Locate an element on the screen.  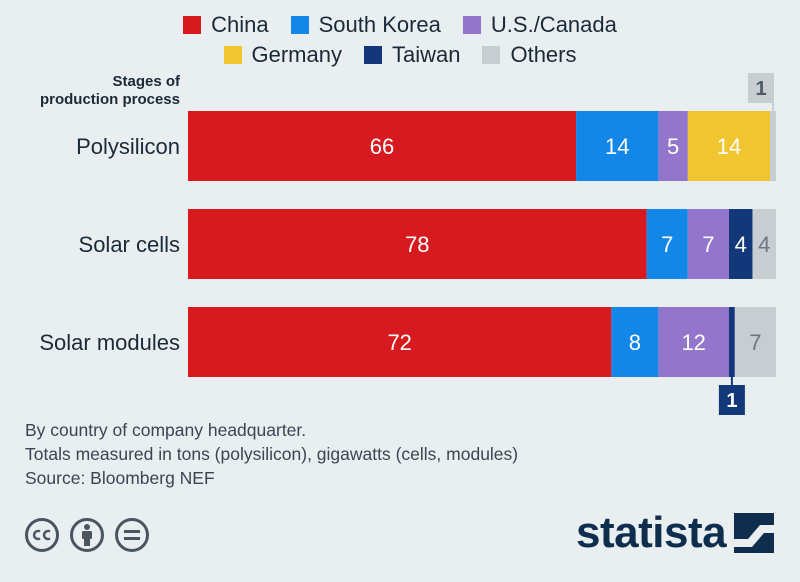
data-label-solar-modules-taiwan: 1 is located at coordinates (731, 401).